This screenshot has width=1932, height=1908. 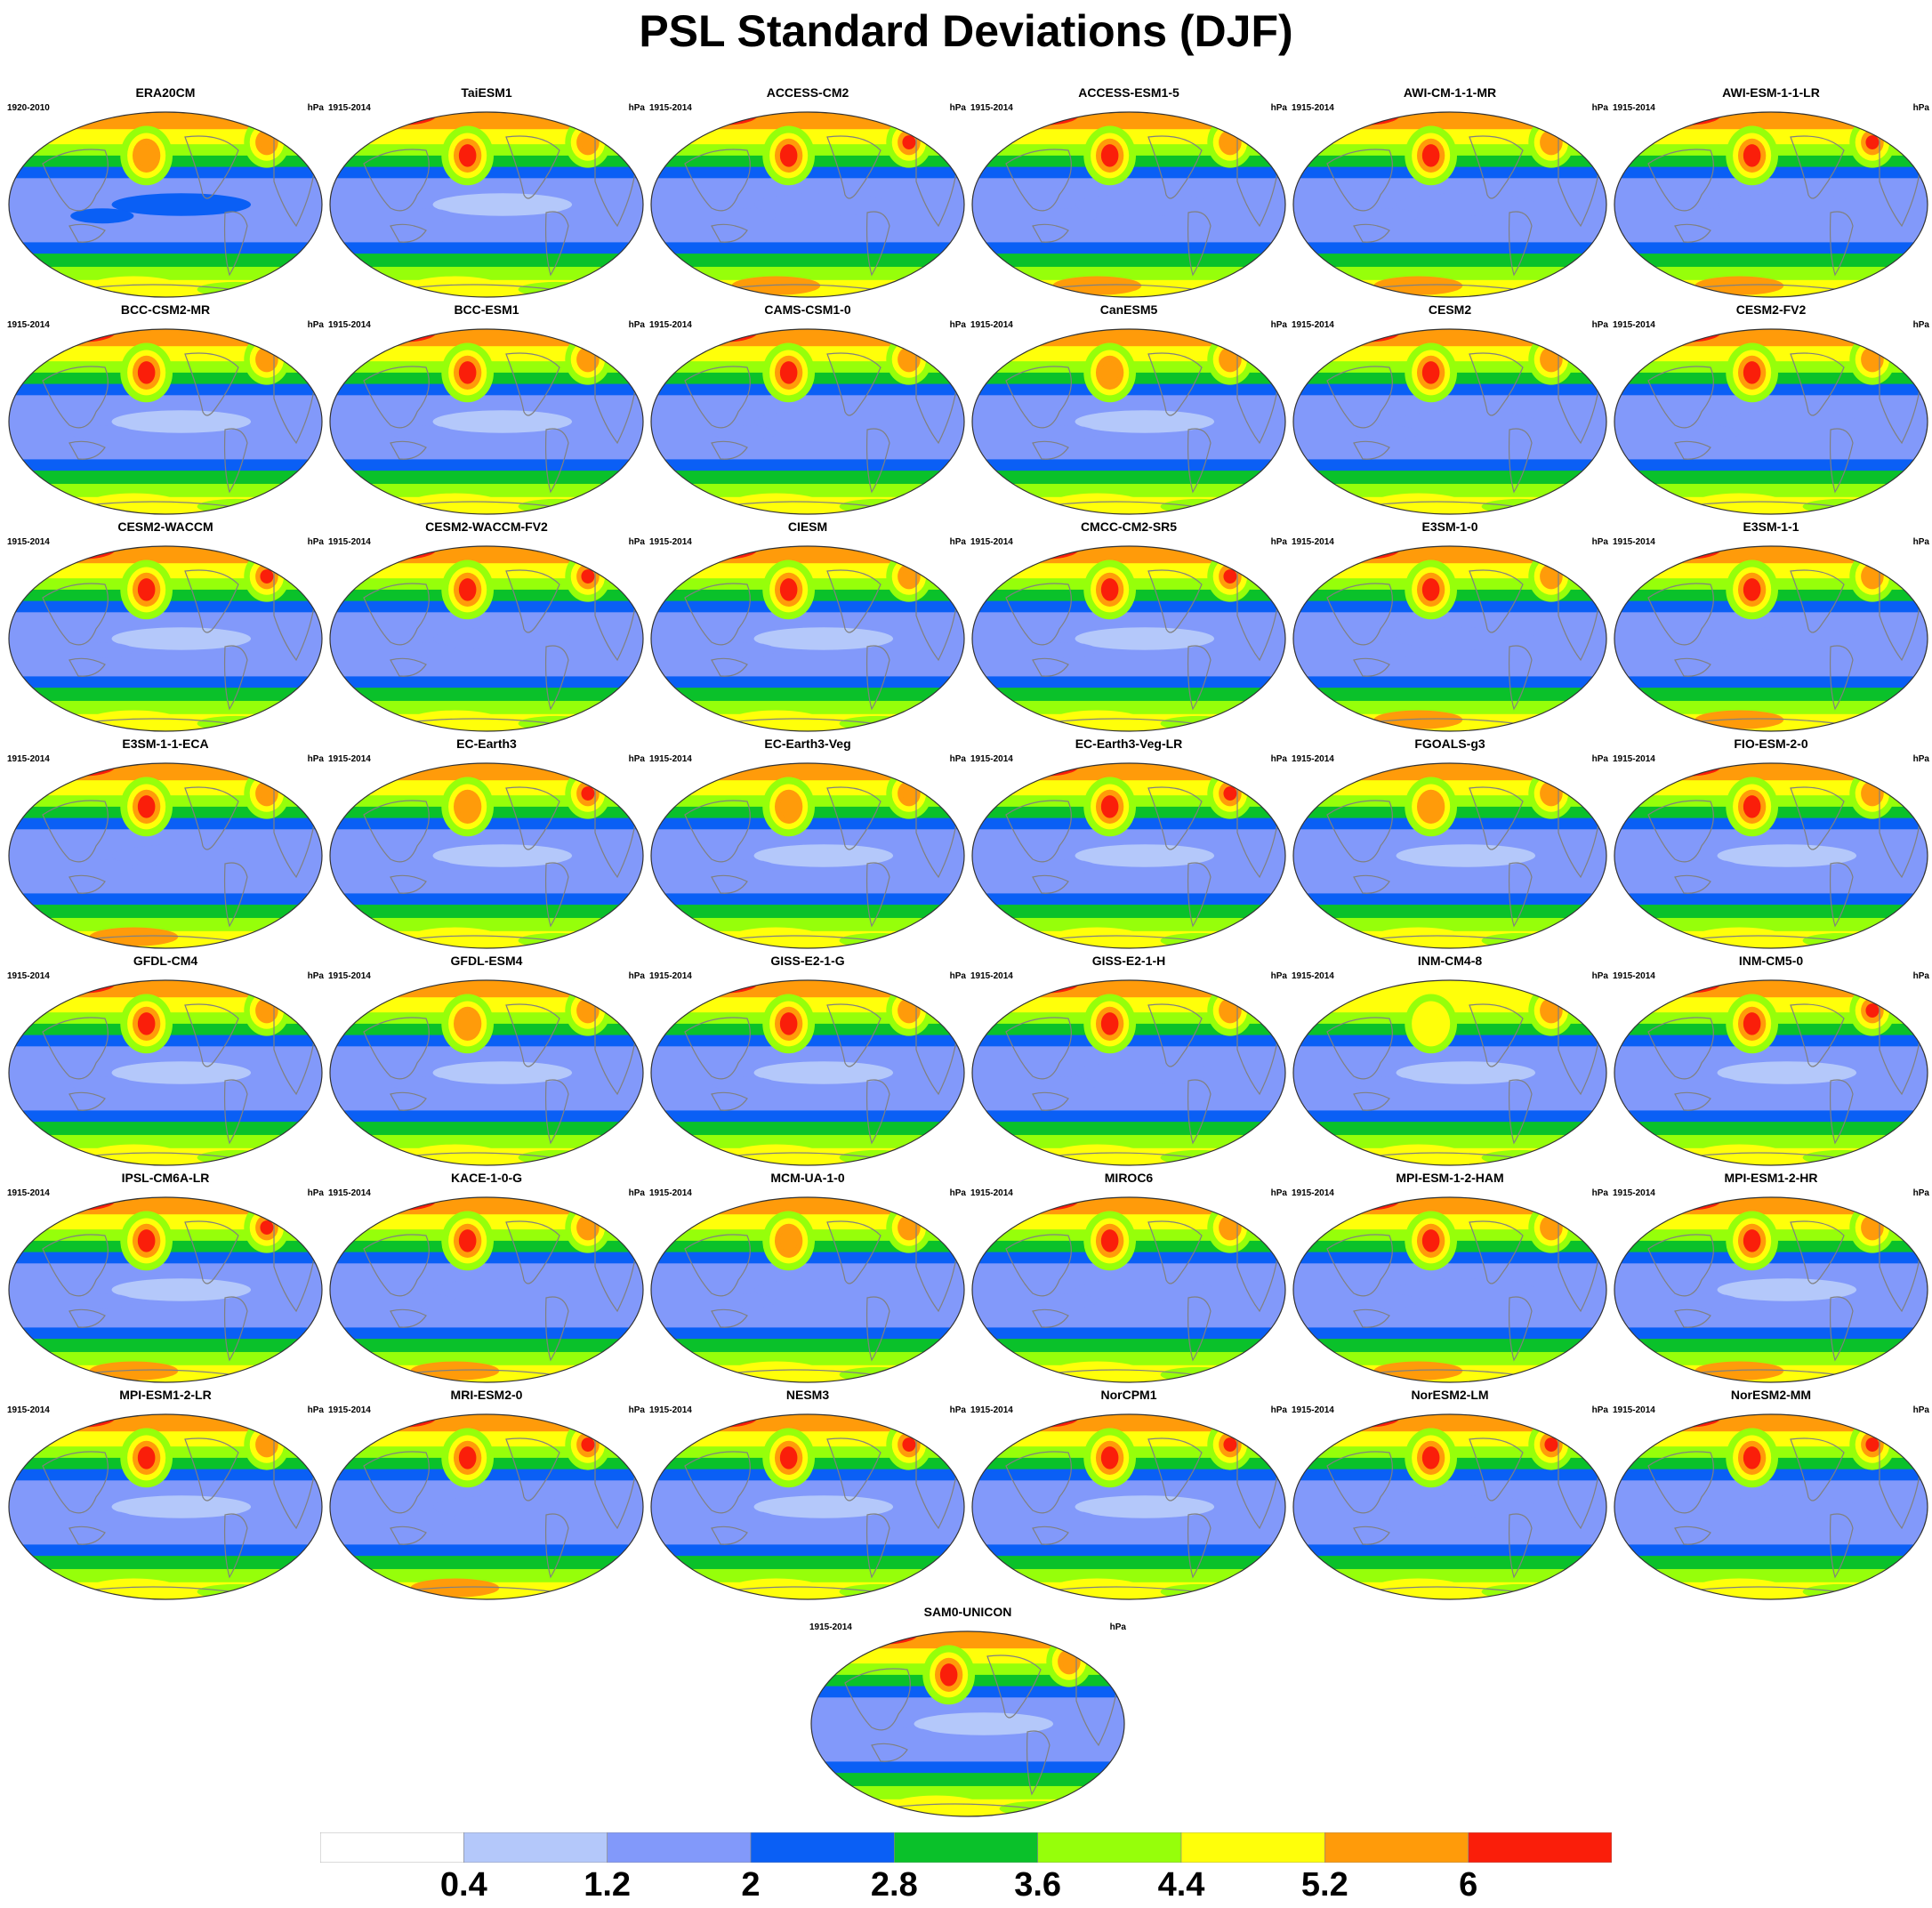 I want to click on colorbar-tick-label: 0.4, so click(x=463, y=1885).